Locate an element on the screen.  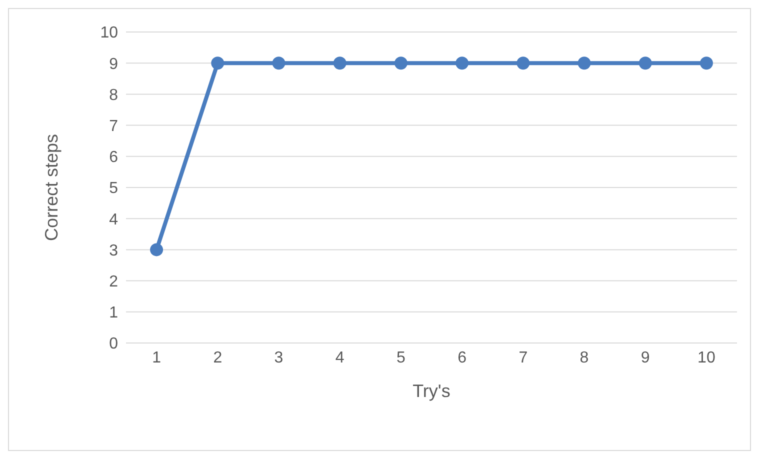
y-tick-label: 0 is located at coordinates (113, 344).